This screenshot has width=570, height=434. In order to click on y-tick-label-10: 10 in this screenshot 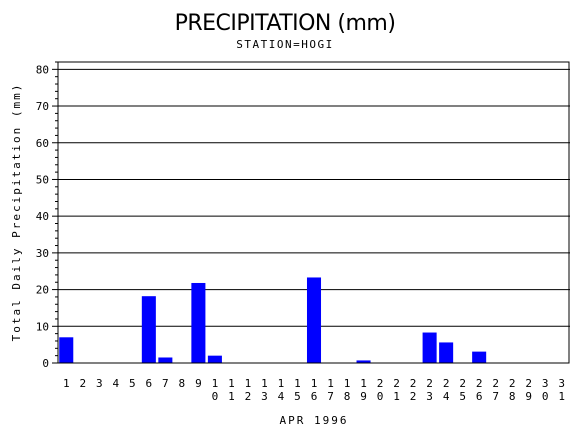, I will do `click(42, 326)`.